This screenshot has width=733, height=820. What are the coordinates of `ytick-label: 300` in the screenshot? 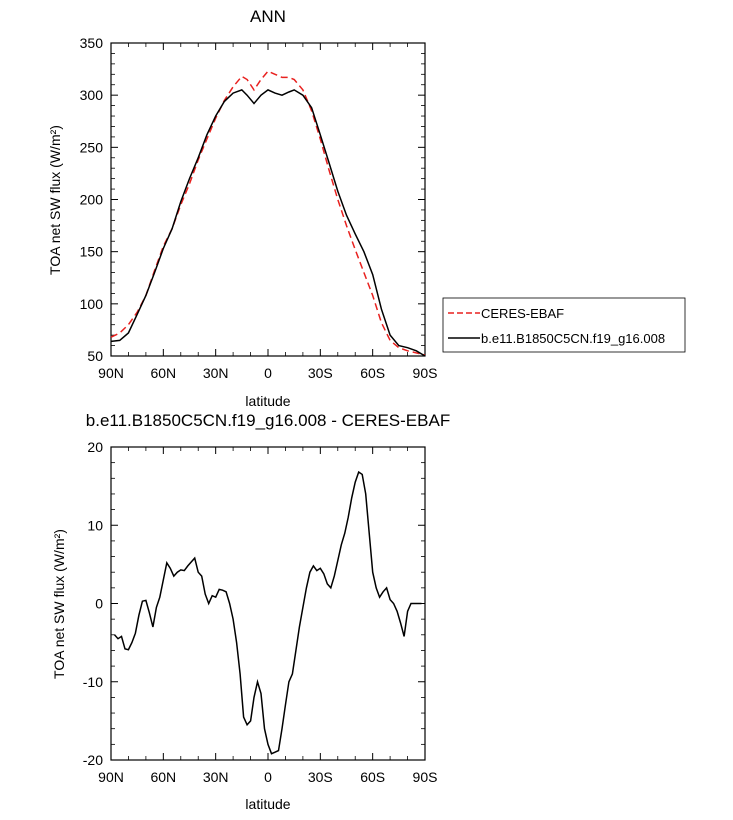 It's located at (92, 95).